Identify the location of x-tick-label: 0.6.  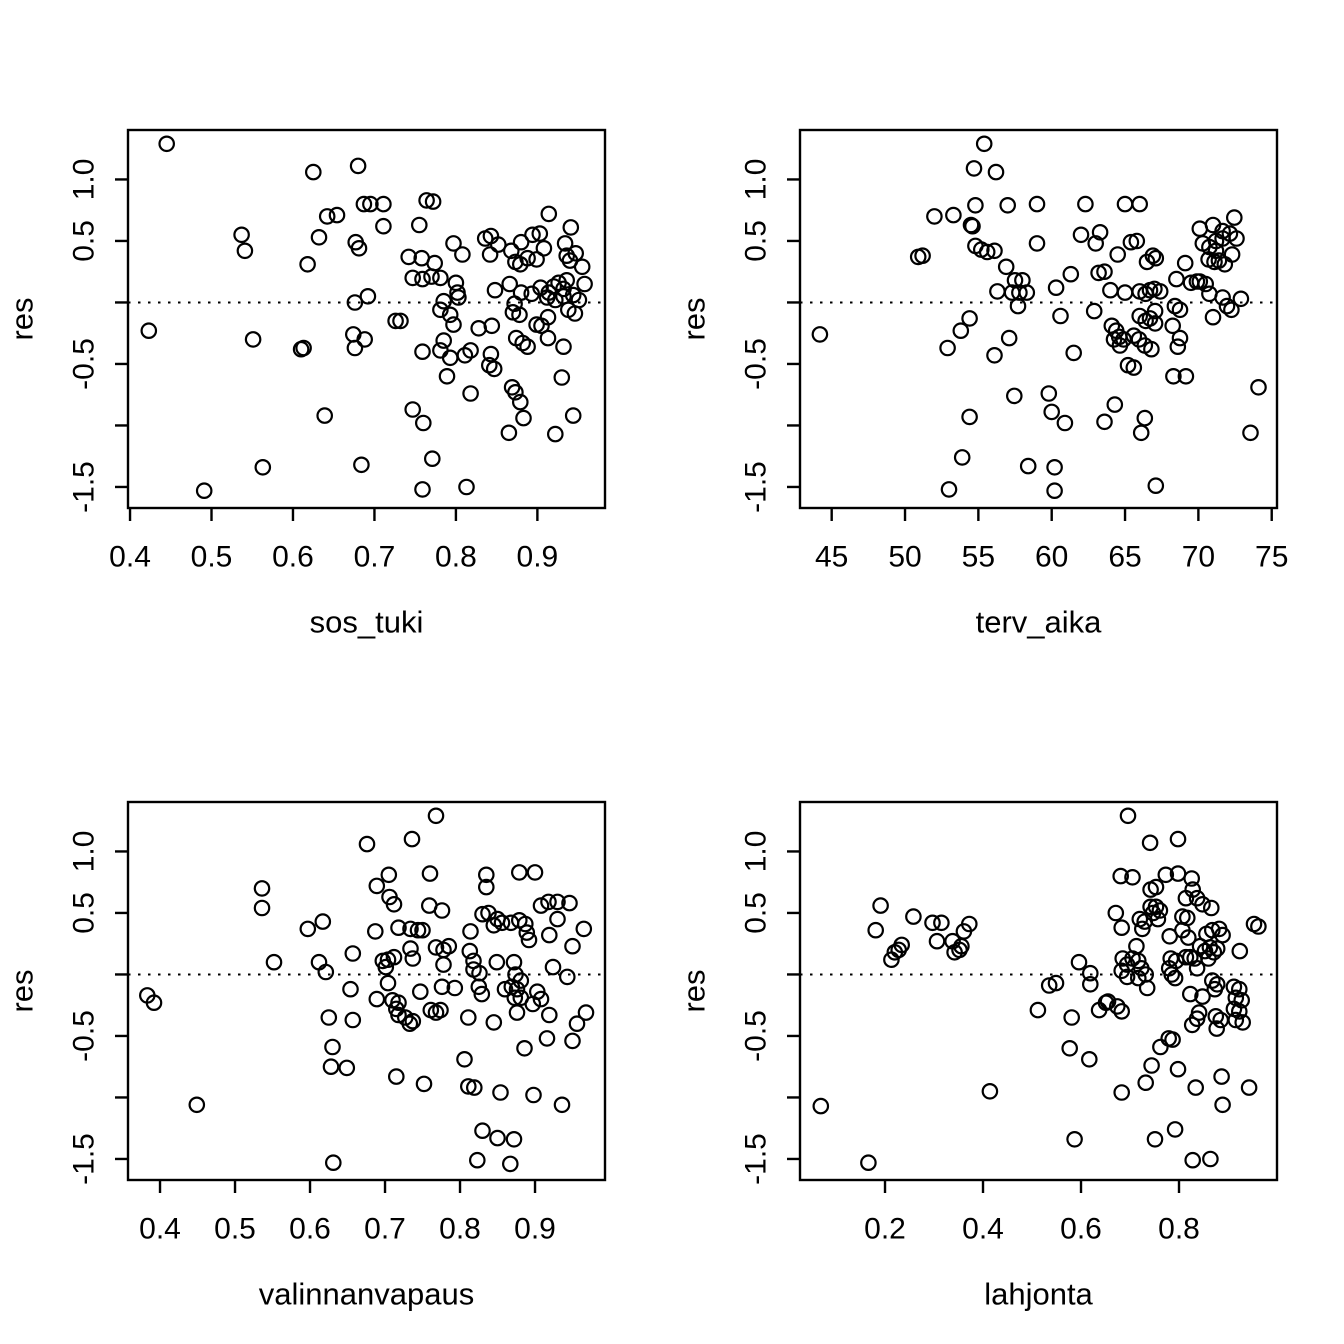
(1081, 1229).